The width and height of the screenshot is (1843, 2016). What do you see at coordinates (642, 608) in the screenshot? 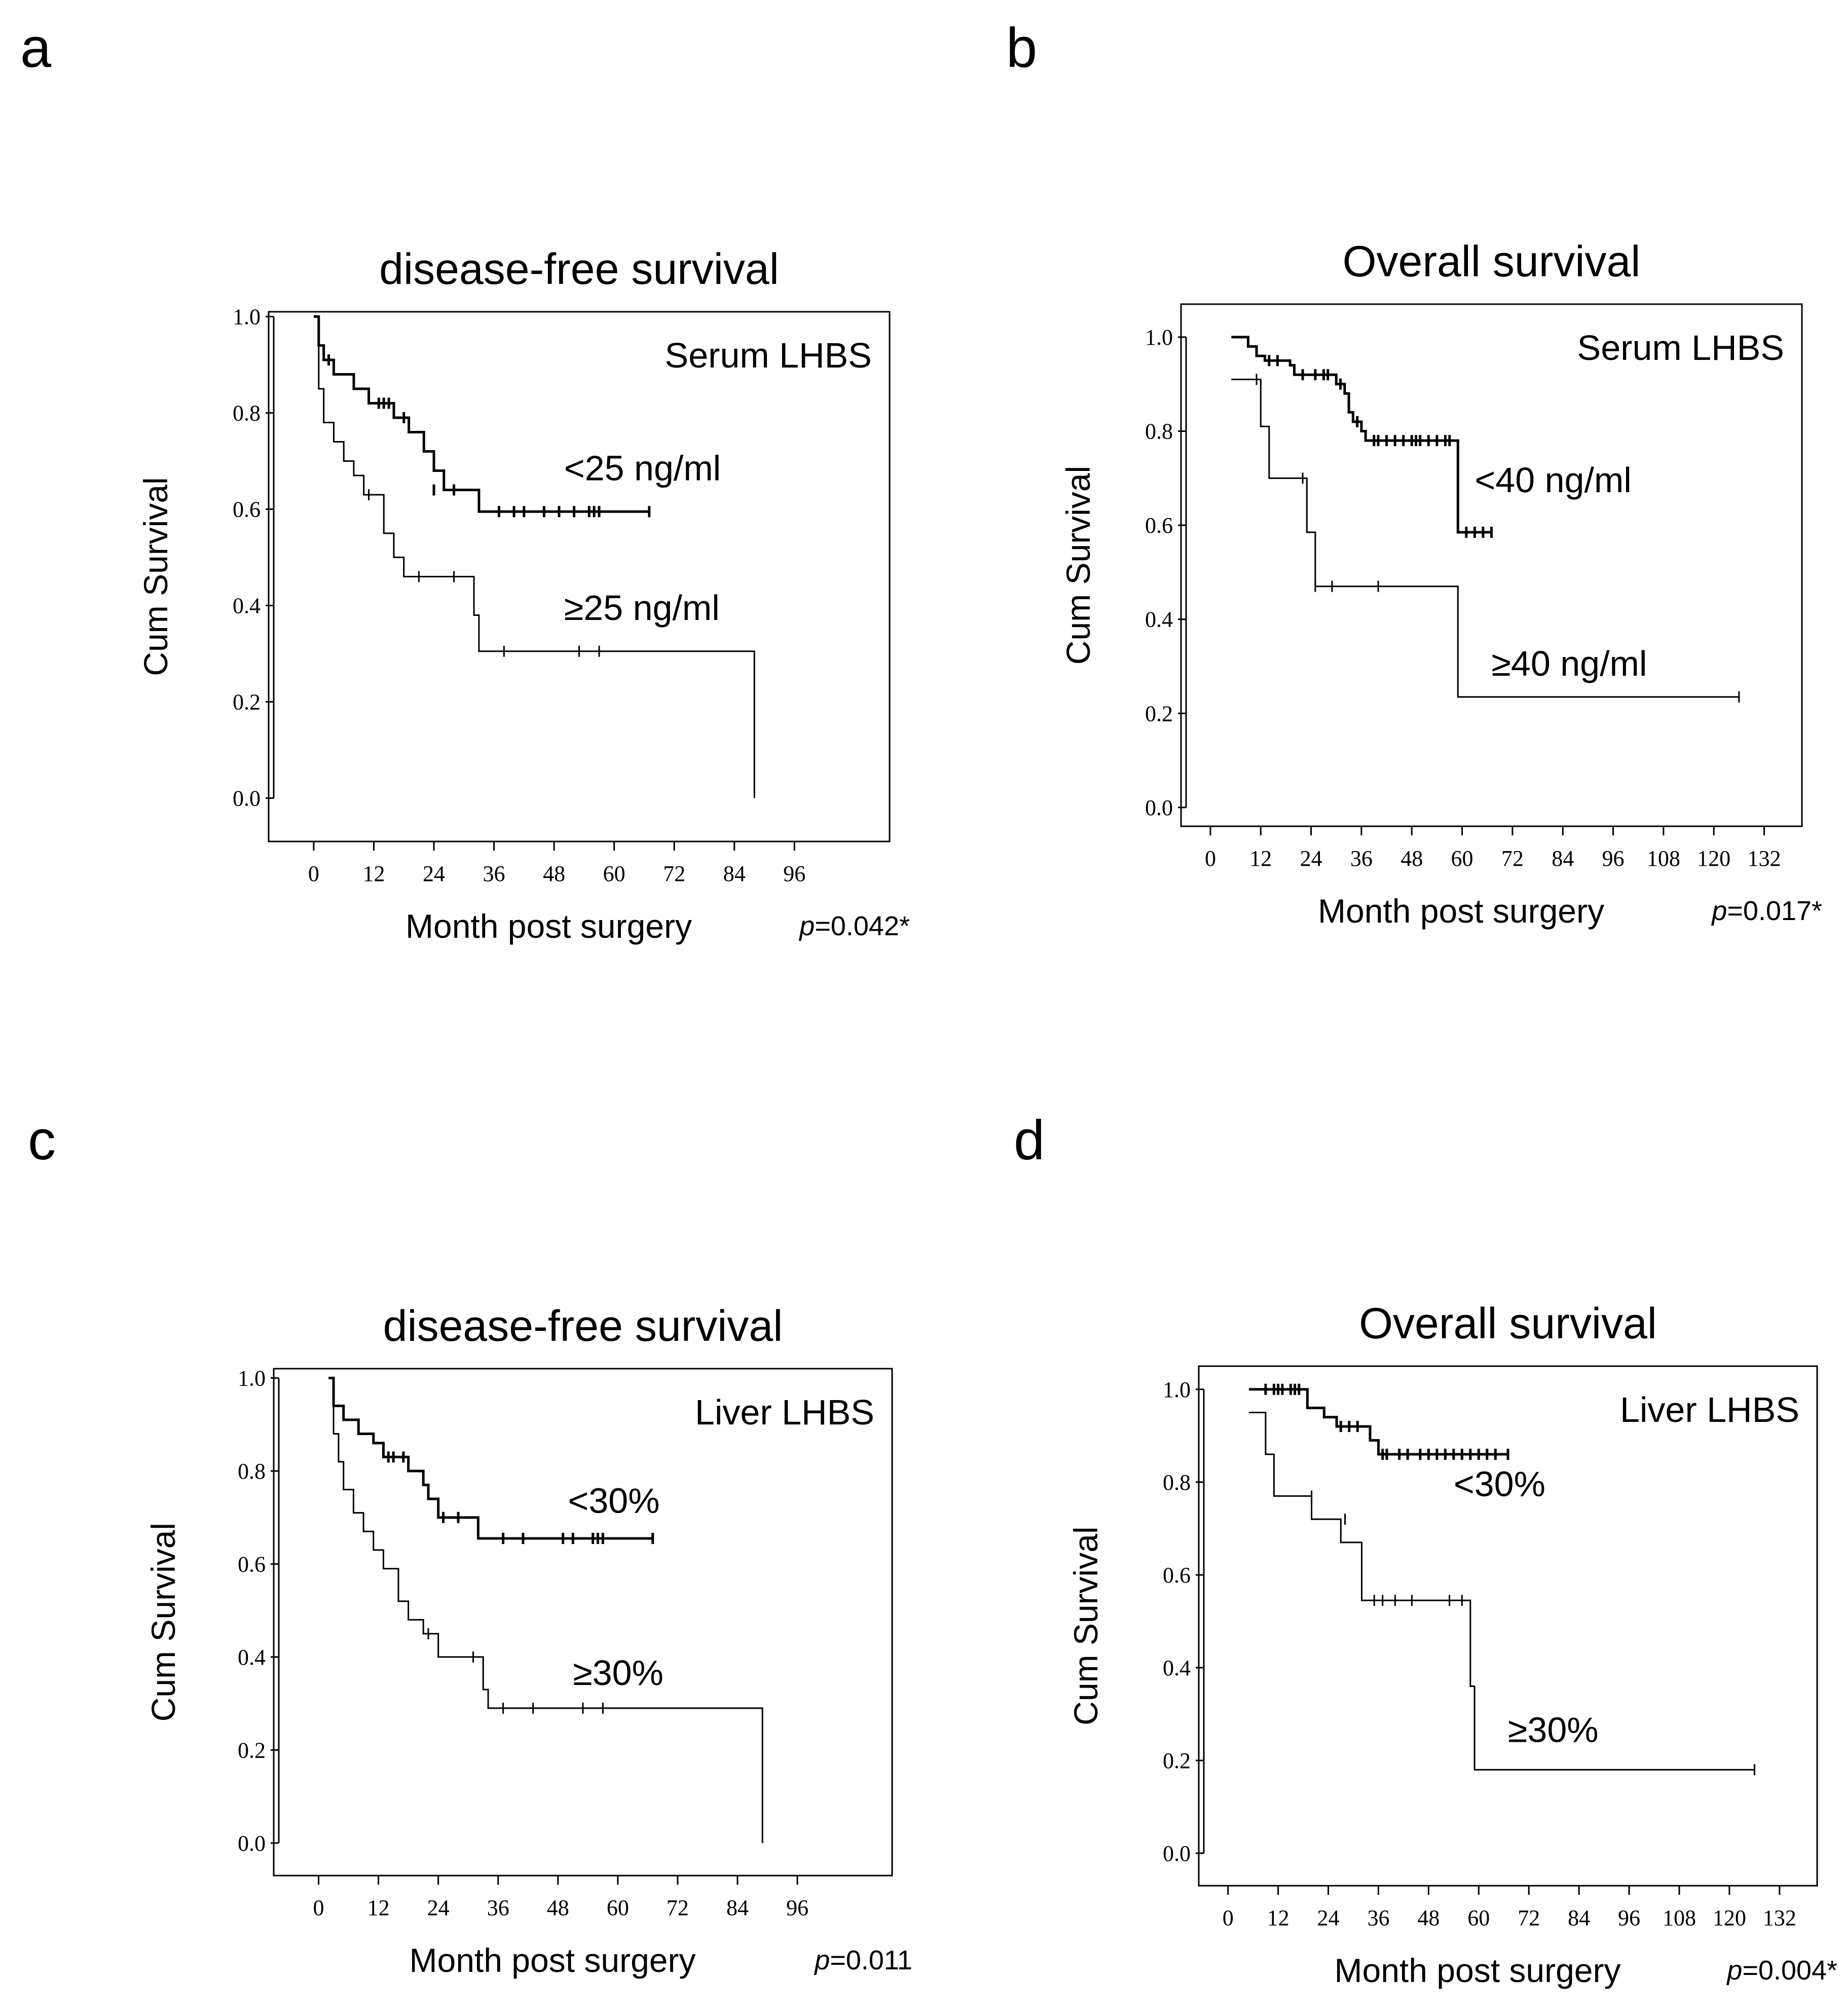
I see `series-label: ≥25 ng/ml` at bounding box center [642, 608].